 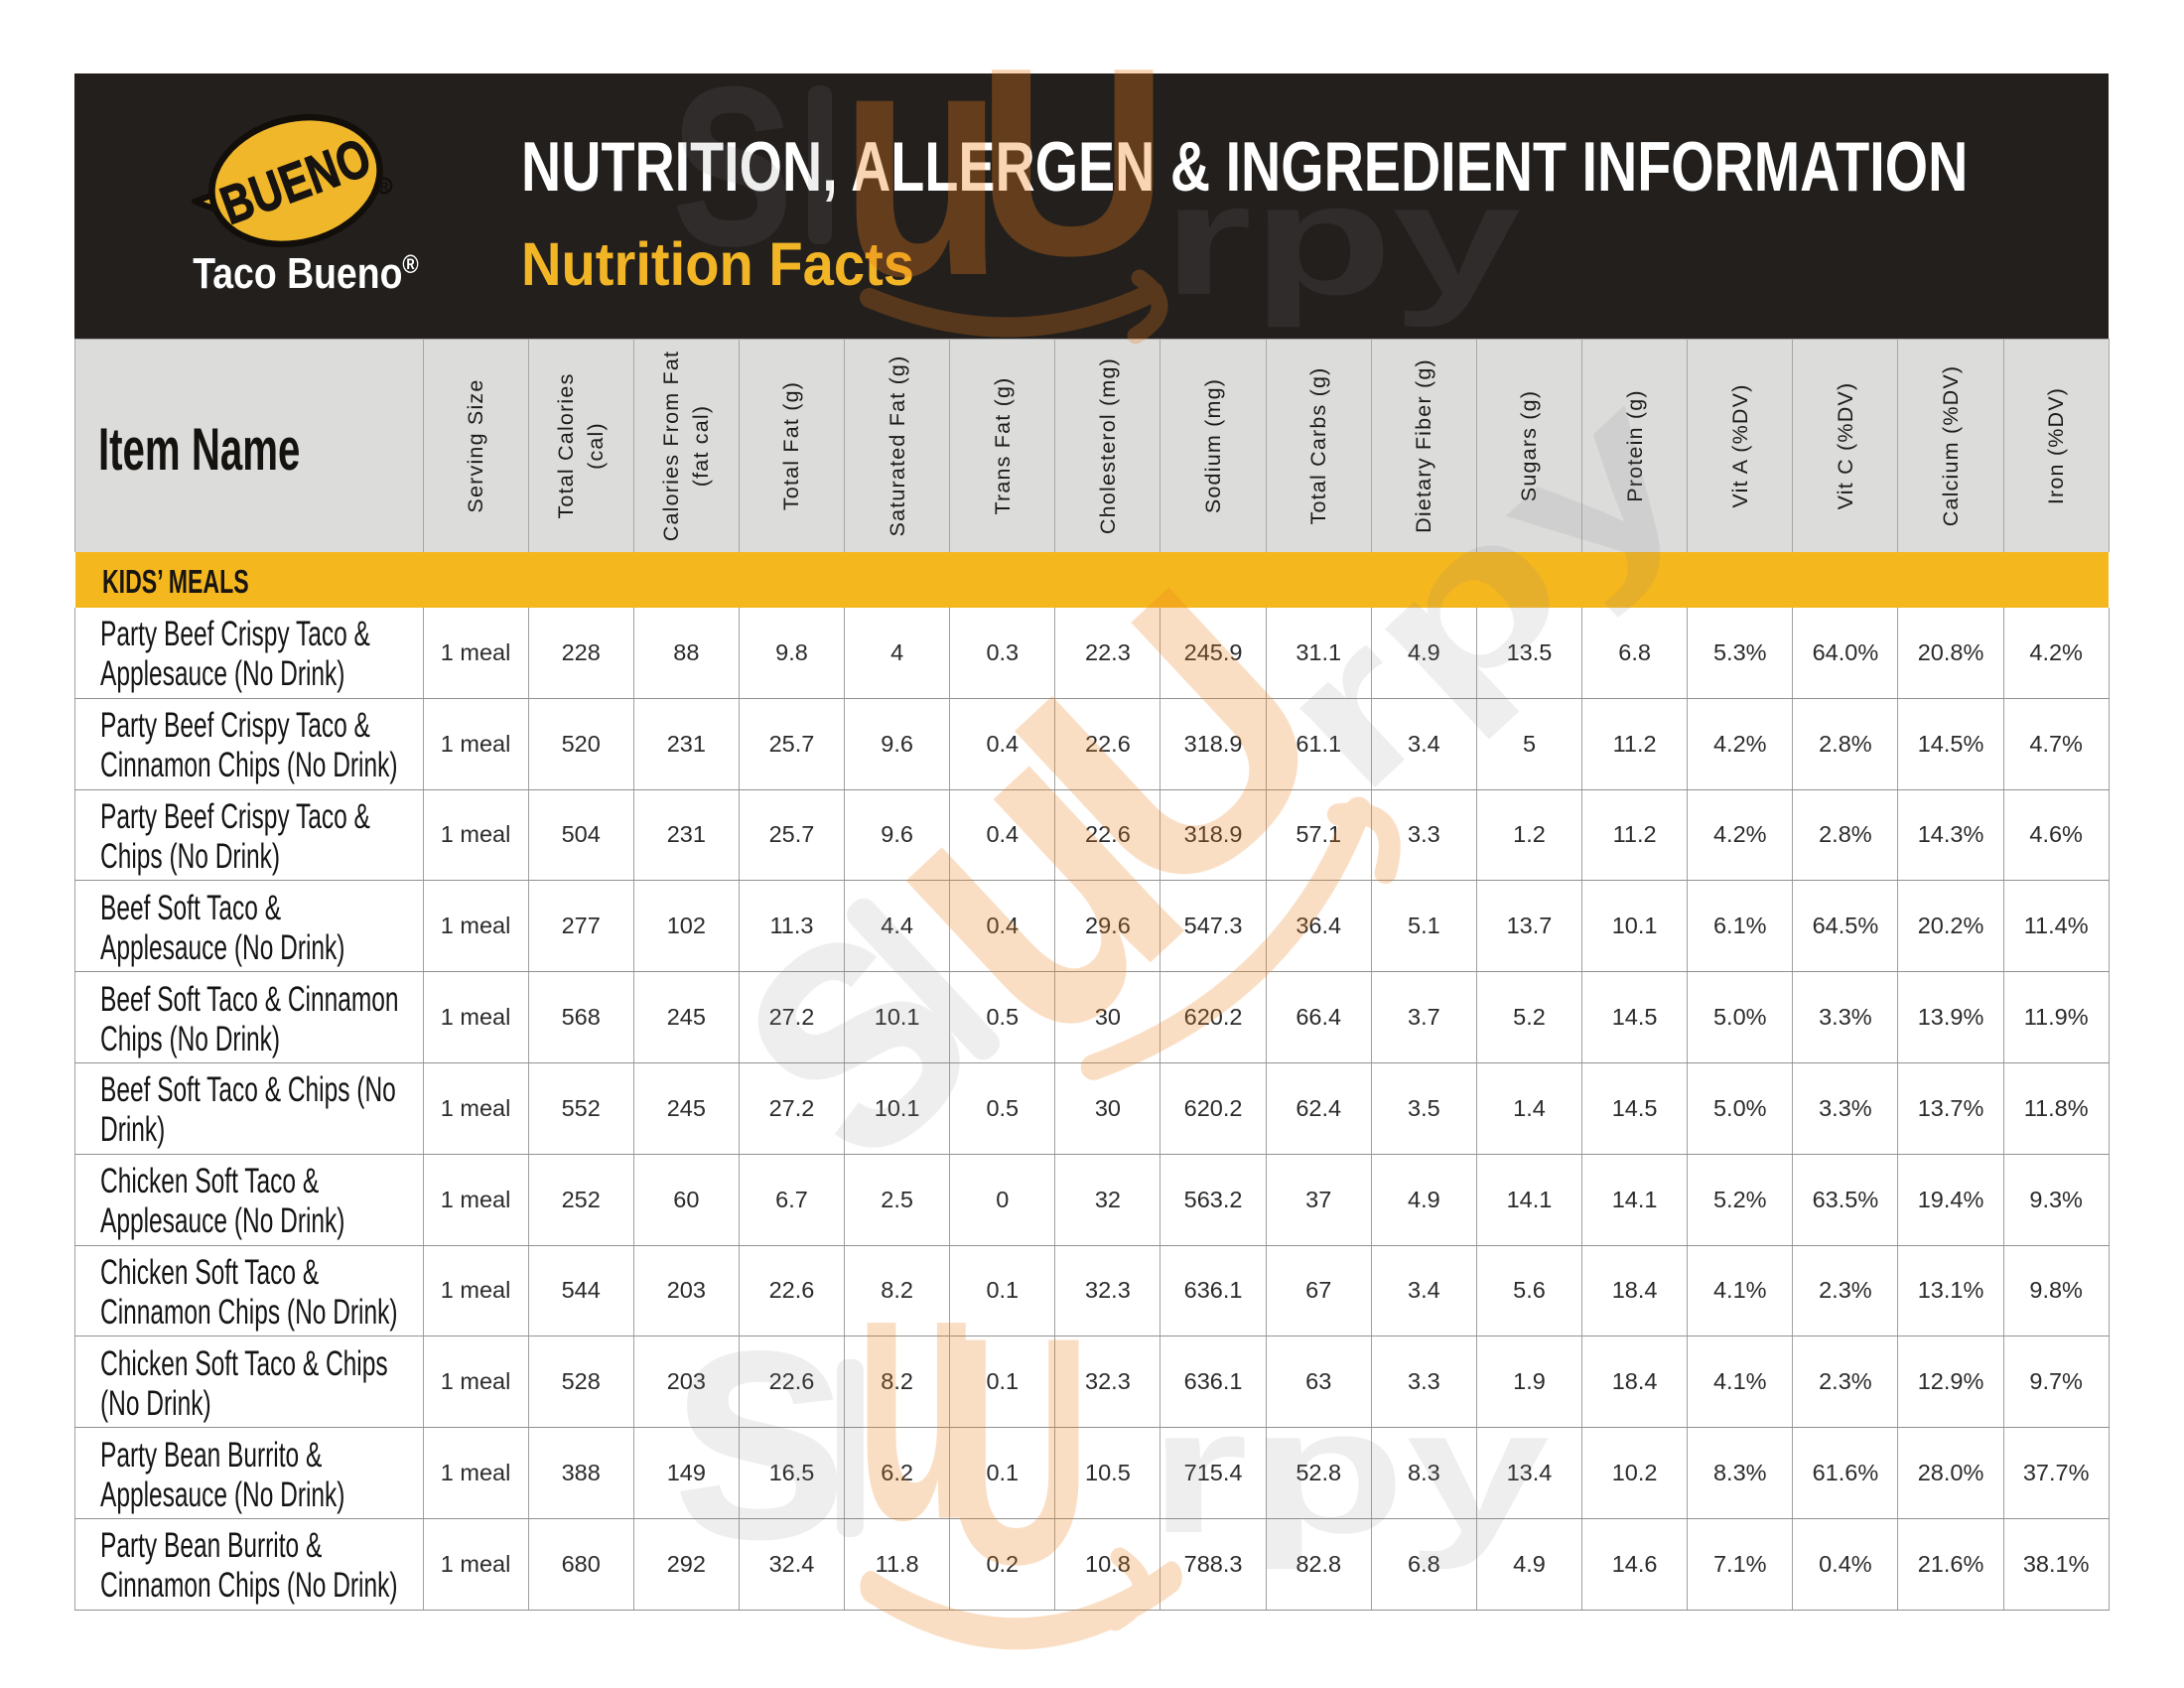 What do you see at coordinates (384, 188) in the screenshot?
I see `svg-text: R` at bounding box center [384, 188].